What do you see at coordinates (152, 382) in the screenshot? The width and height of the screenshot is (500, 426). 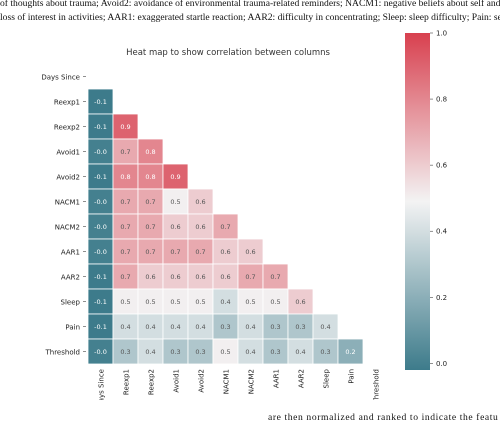 I see `column-label: Reexp2` at bounding box center [152, 382].